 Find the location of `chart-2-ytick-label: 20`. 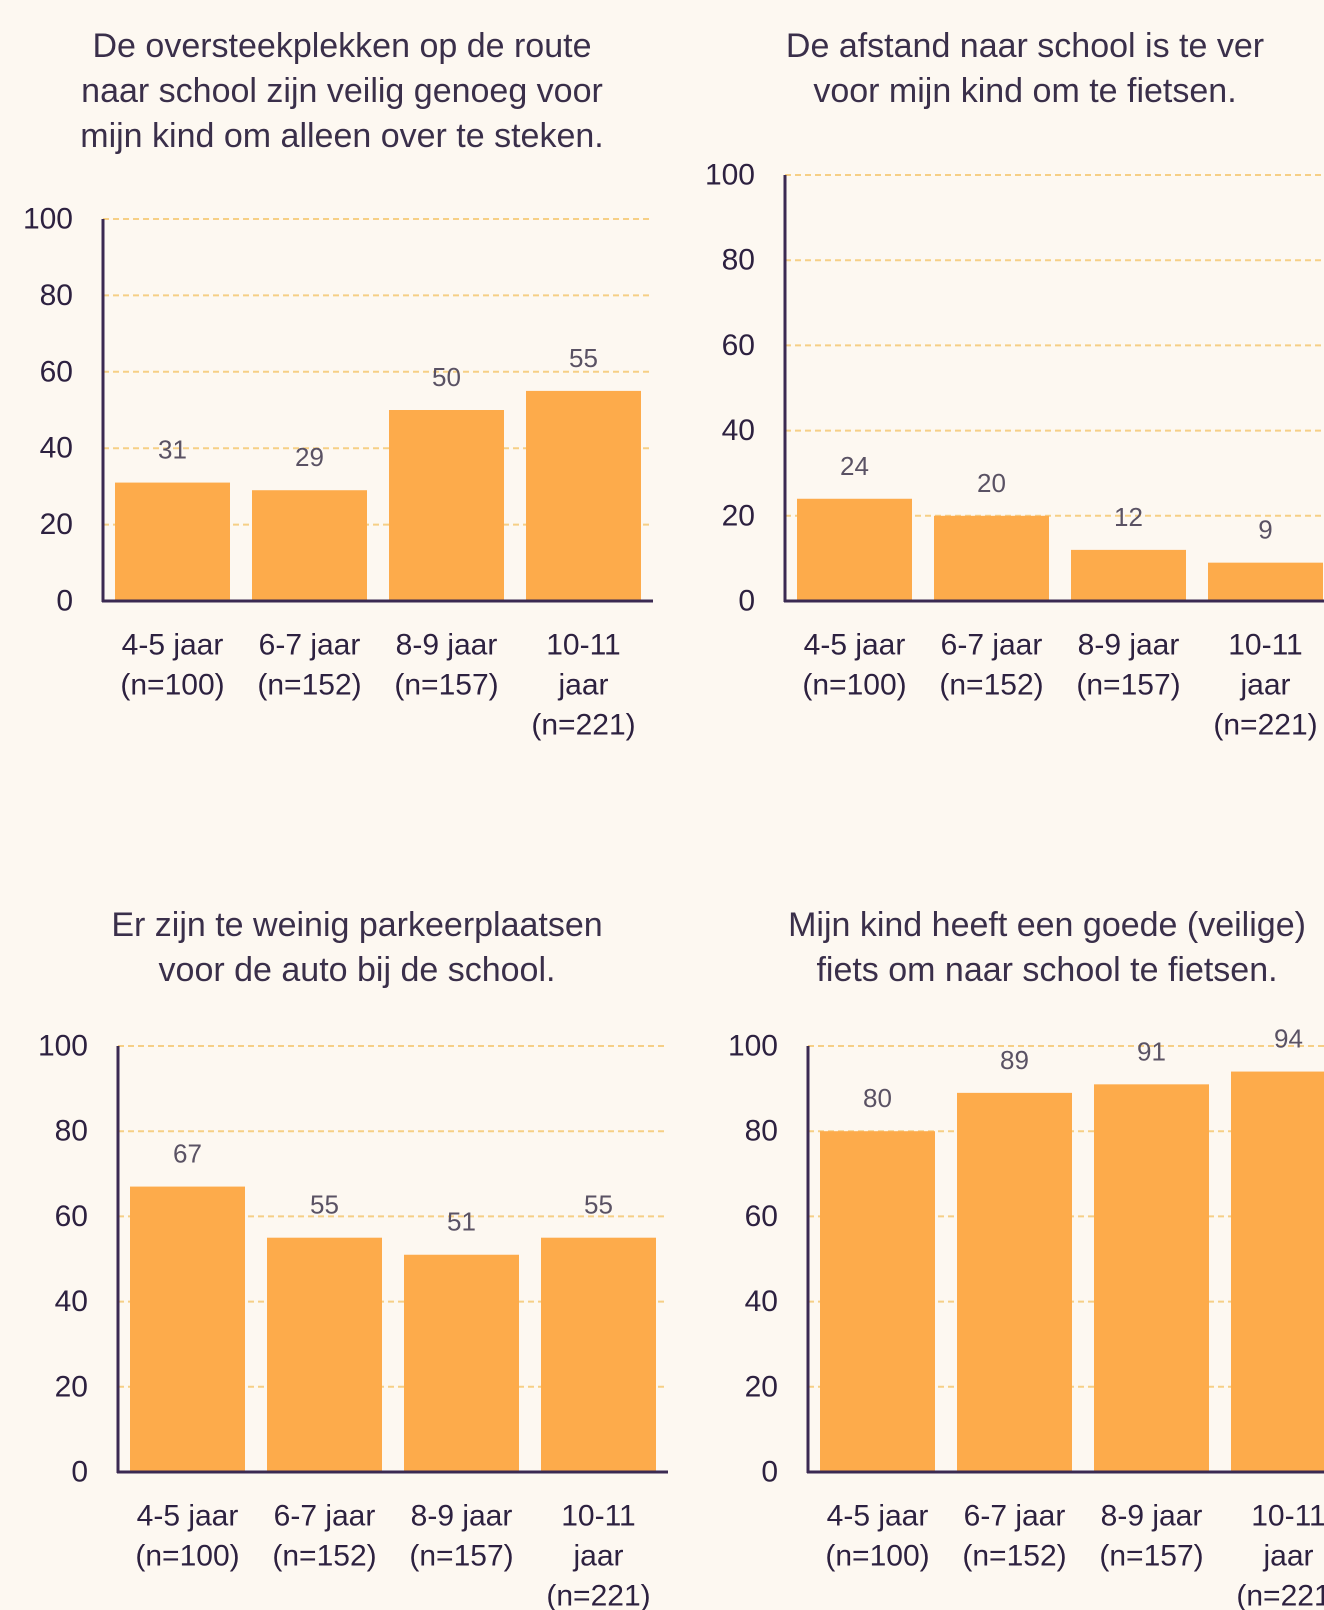

chart-2-ytick-label: 20 is located at coordinates (738, 515).